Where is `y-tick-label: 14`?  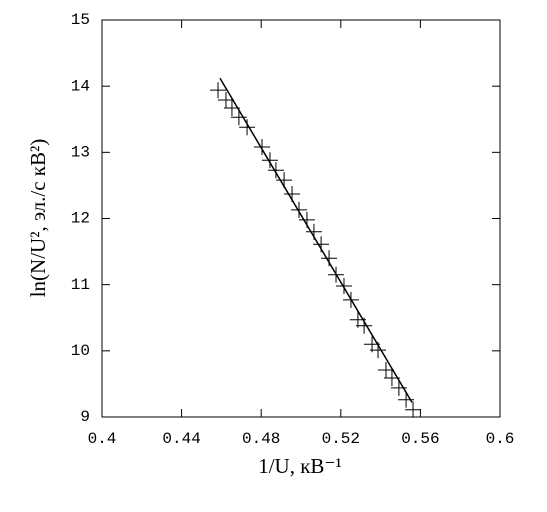 y-tick-label: 14 is located at coordinates (80, 86).